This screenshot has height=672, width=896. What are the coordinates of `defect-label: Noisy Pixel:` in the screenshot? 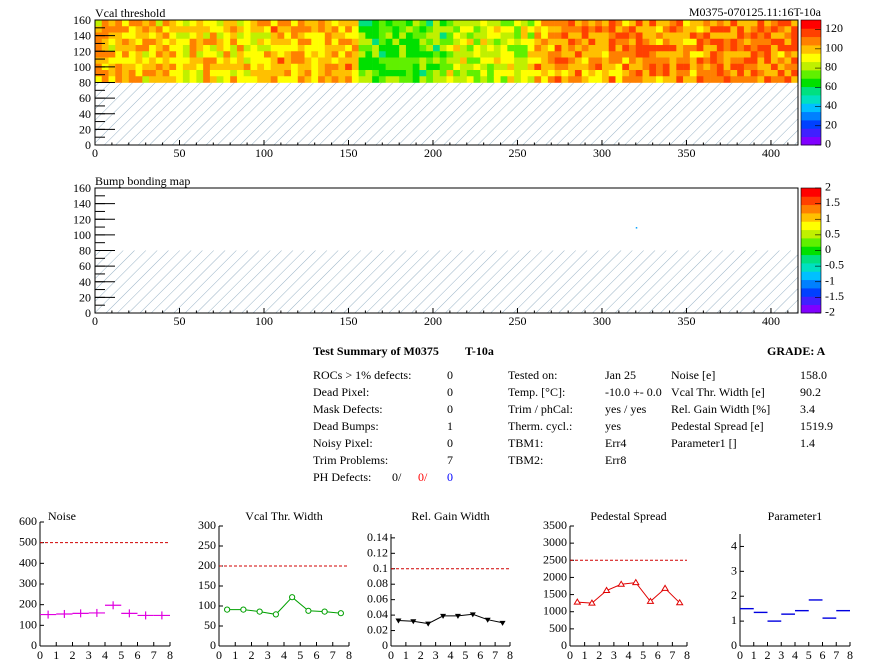 It's located at (343, 443).